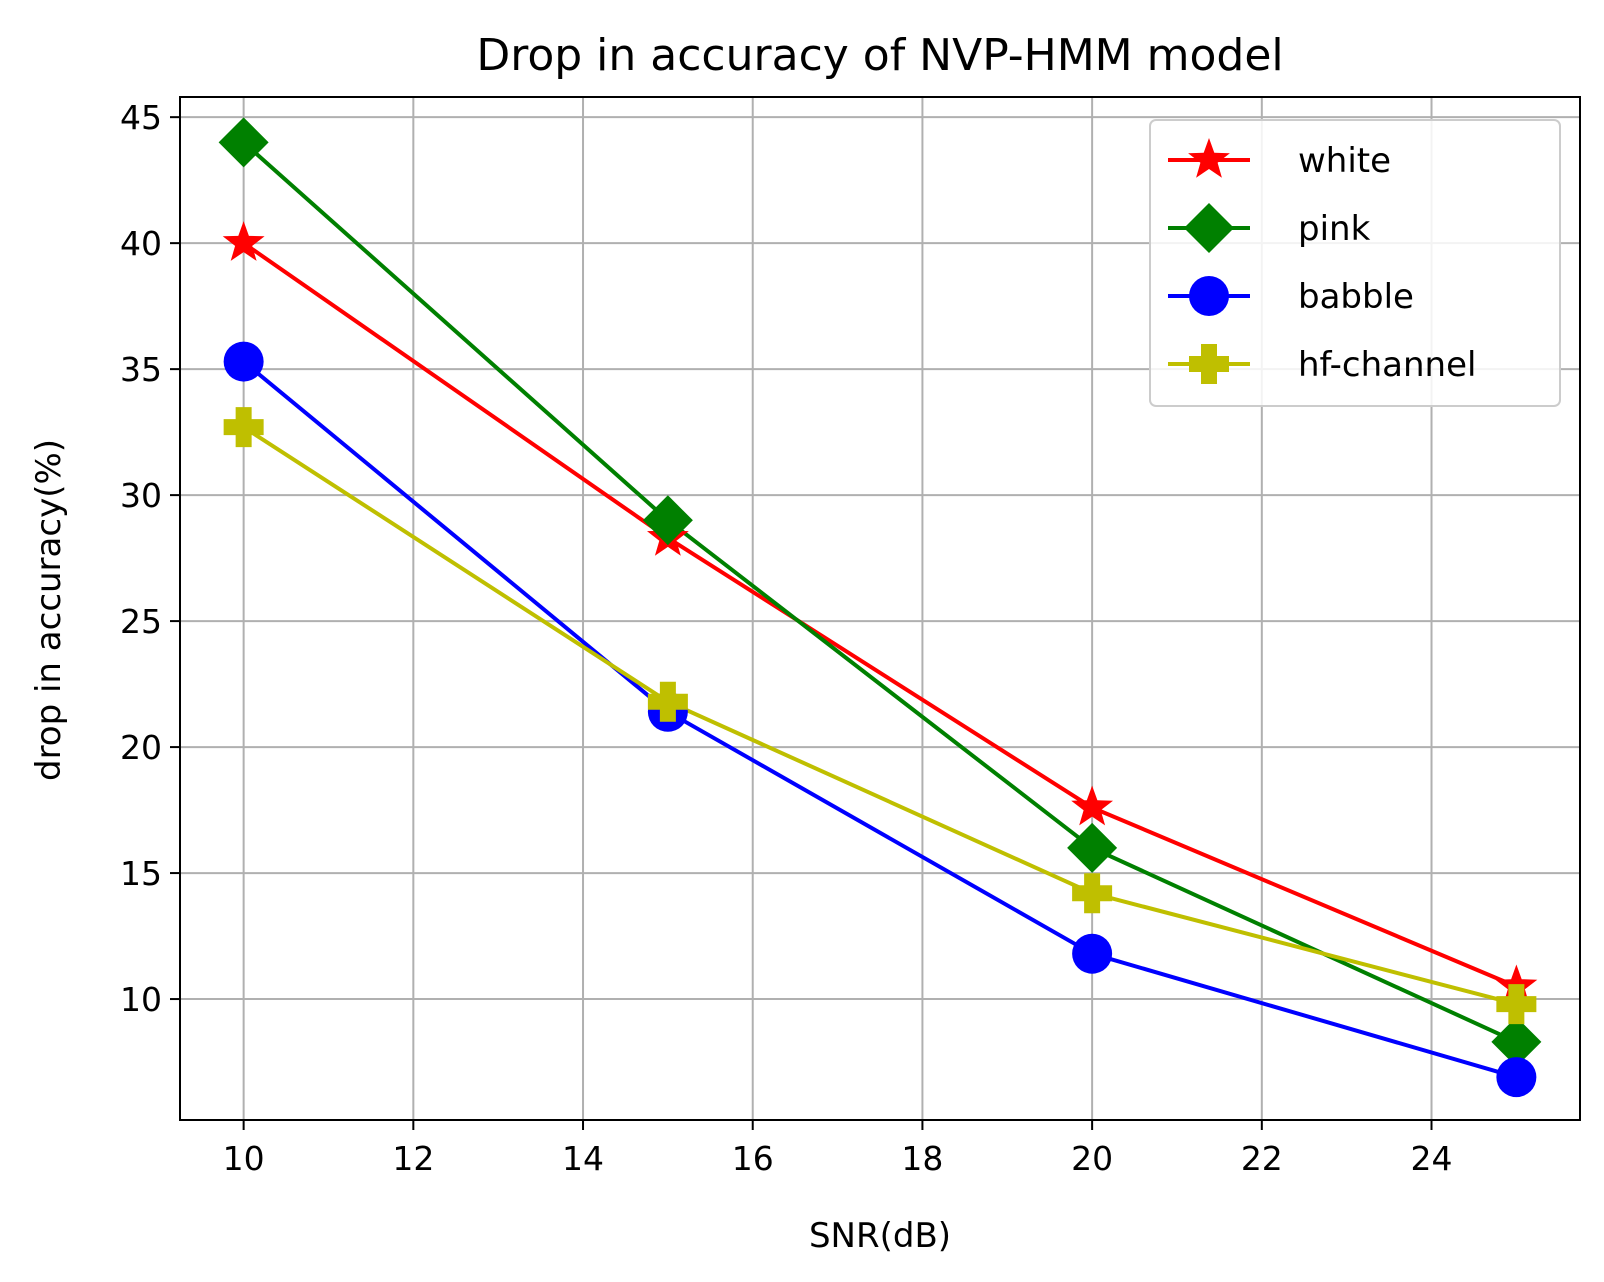 This screenshot has width=1604, height=1282. Describe the element at coordinates (141, 873) in the screenshot. I see `y-tick-label: 15` at that location.